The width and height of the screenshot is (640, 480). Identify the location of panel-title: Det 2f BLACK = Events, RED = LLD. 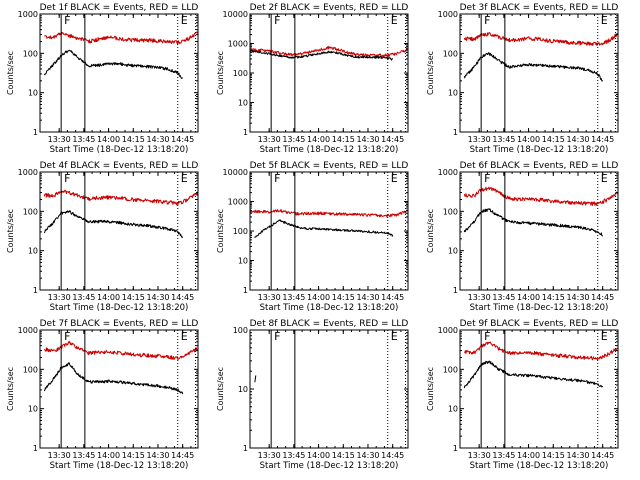
(329, 8).